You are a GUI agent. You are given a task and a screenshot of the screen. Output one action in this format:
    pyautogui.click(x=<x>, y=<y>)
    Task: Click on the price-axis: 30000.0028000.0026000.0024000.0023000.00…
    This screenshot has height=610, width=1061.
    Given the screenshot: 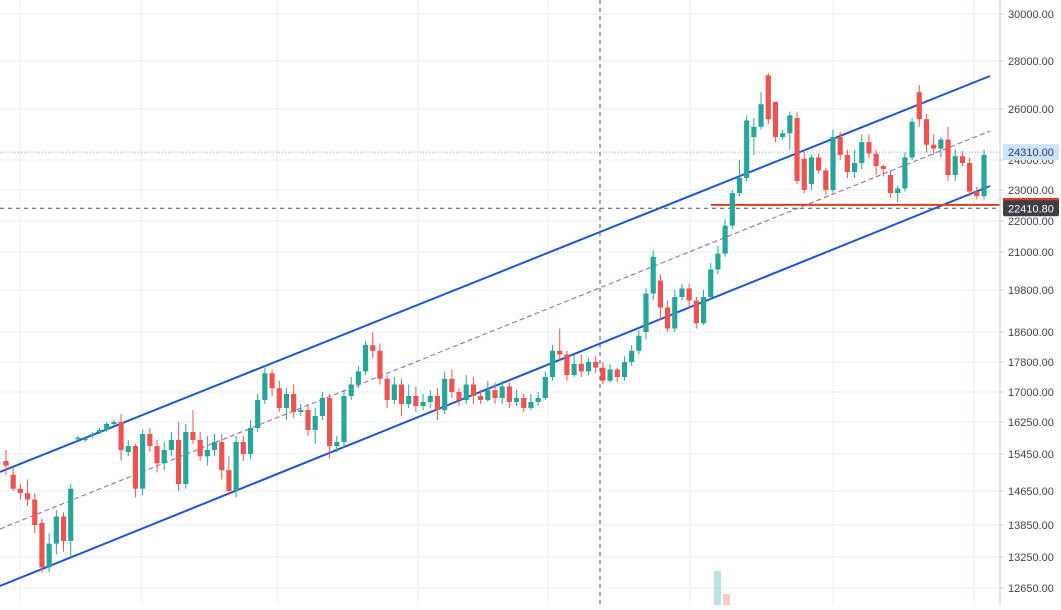 What is the action you would take?
    pyautogui.click(x=1030, y=302)
    